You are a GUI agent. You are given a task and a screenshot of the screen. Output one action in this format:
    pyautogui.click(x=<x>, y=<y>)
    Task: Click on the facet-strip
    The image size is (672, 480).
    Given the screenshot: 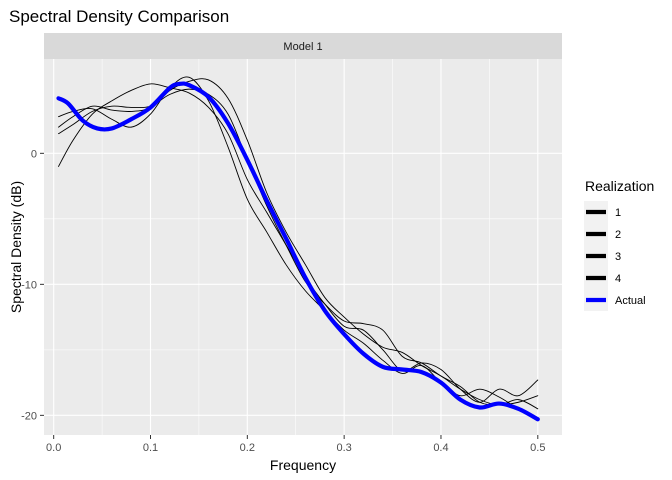 What is the action you would take?
    pyautogui.click(x=303, y=46)
    